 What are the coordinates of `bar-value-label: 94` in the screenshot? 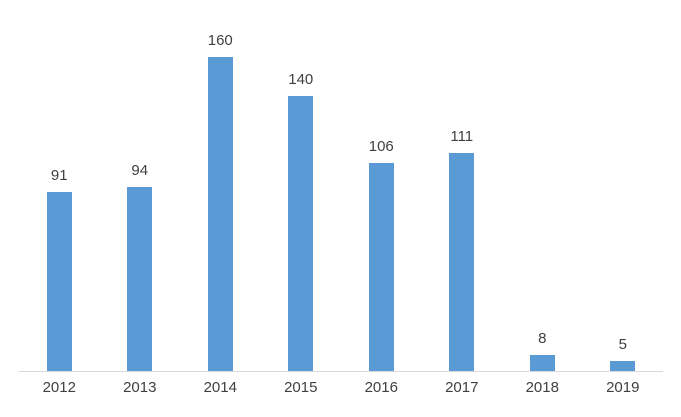 It's located at (140, 170).